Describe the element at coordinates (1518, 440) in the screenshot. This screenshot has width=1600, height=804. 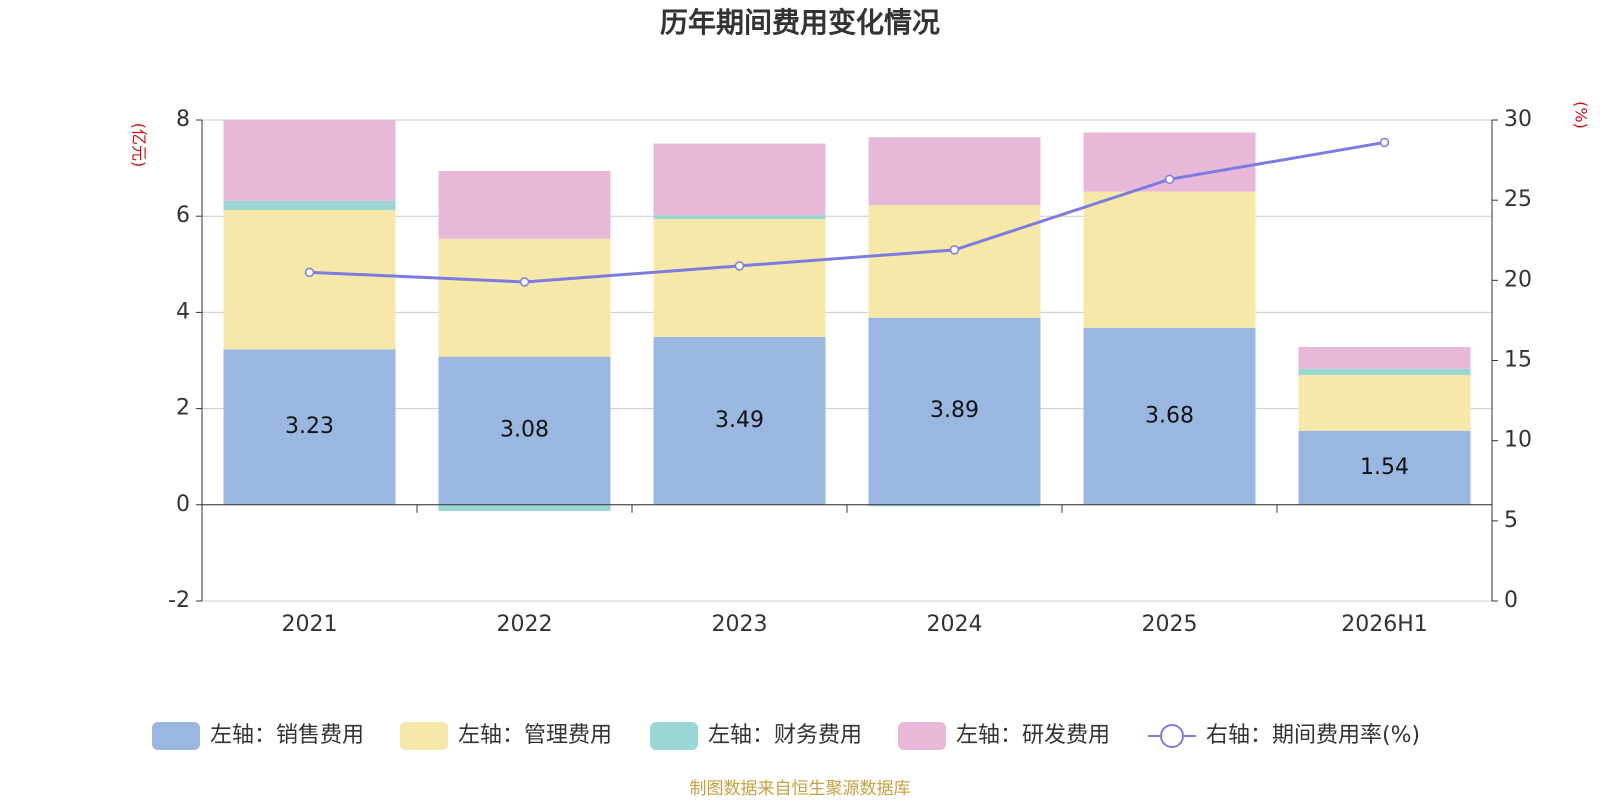
I see `y2-tick-label: 10` at that location.